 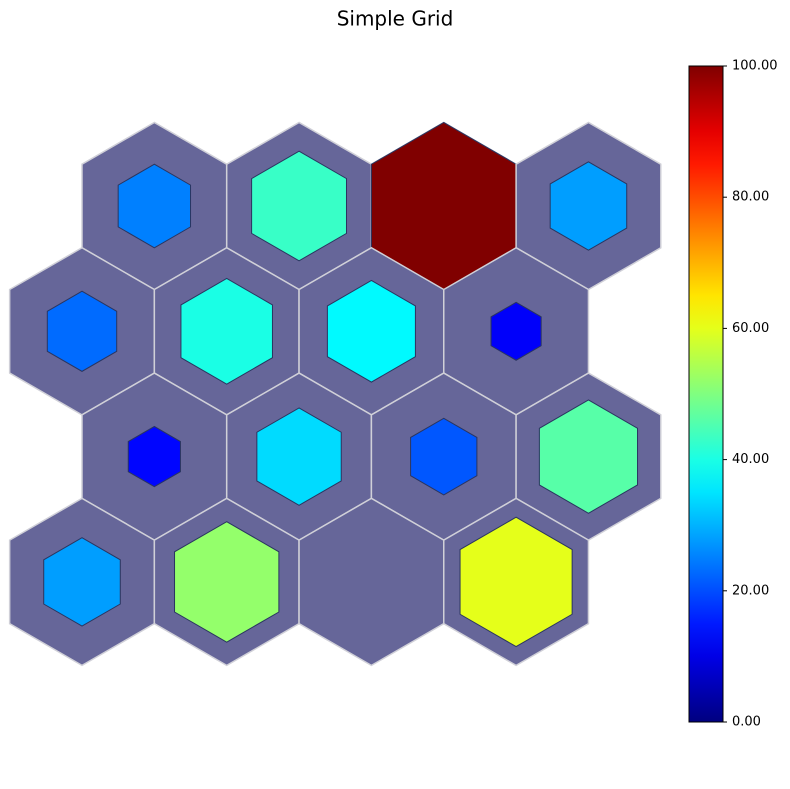 What do you see at coordinates (755, 66) in the screenshot?
I see `colorbar-tick-label: 100.00` at bounding box center [755, 66].